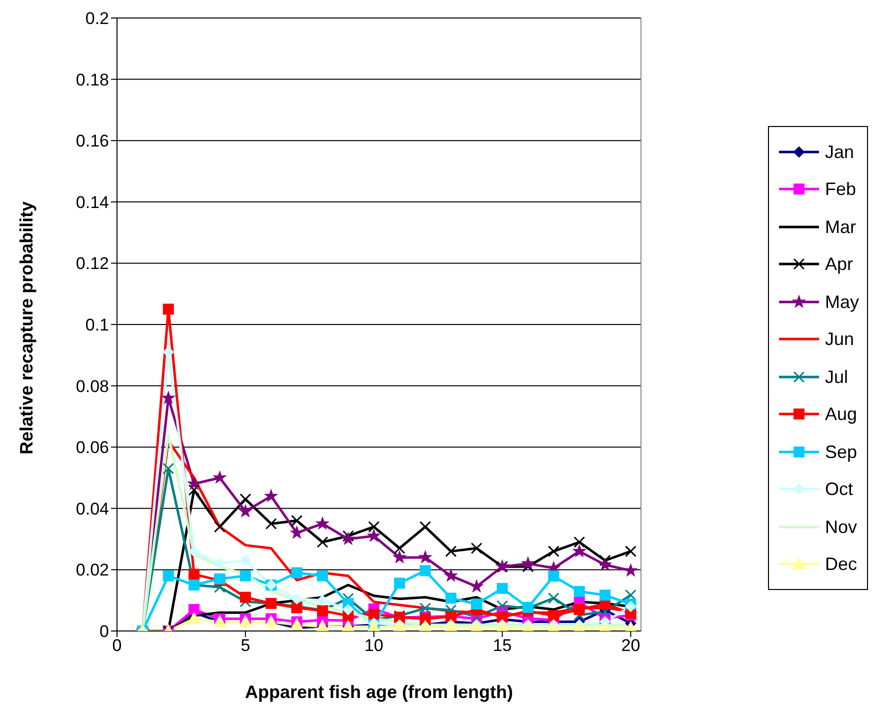 The height and width of the screenshot is (723, 880). I want to click on legend-label: Jul, so click(836, 376).